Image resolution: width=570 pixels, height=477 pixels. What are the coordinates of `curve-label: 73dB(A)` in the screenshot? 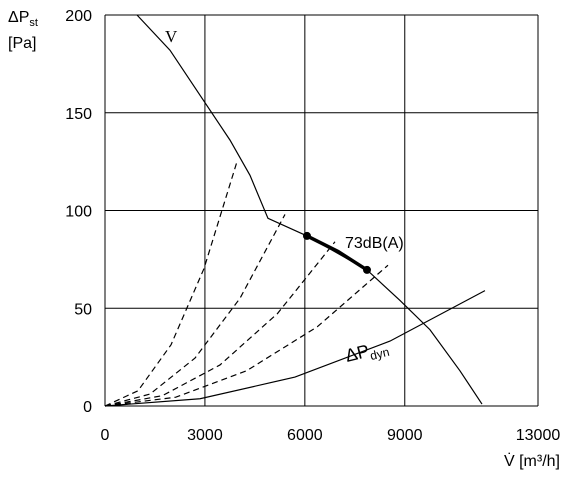 It's located at (374, 243).